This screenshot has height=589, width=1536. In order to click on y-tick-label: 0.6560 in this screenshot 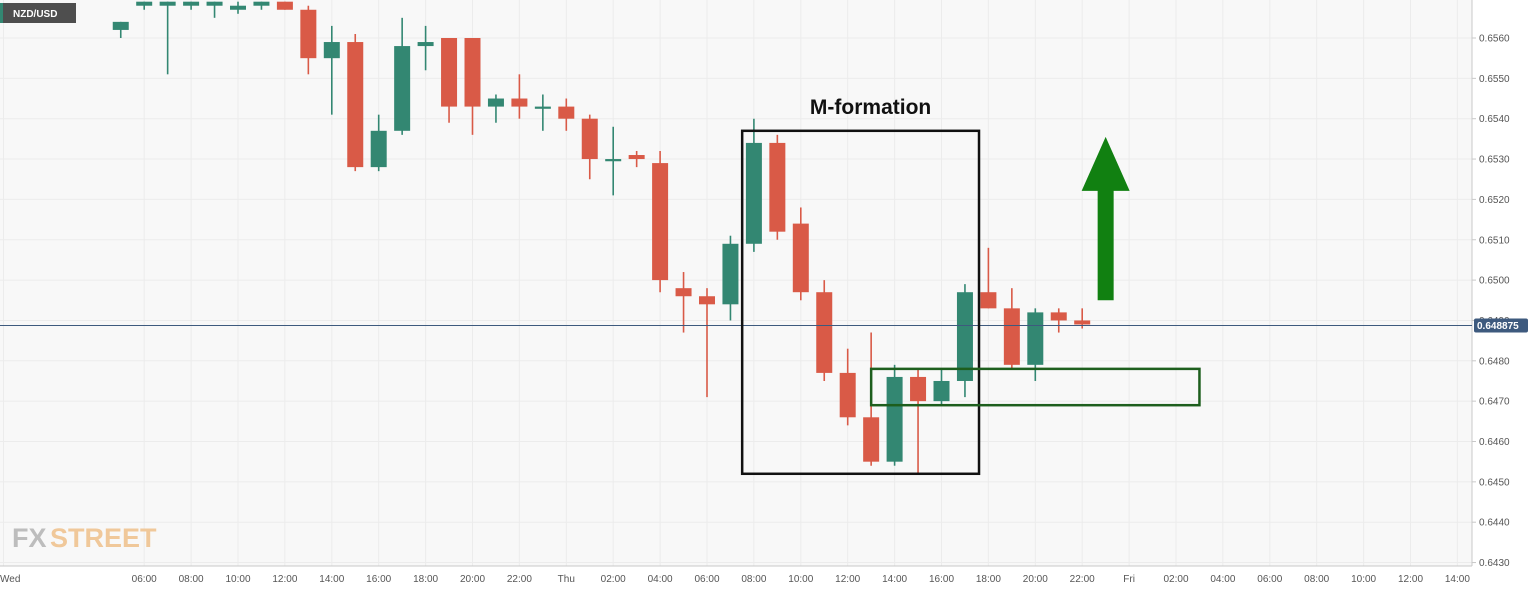, I will do `click(1494, 39)`.